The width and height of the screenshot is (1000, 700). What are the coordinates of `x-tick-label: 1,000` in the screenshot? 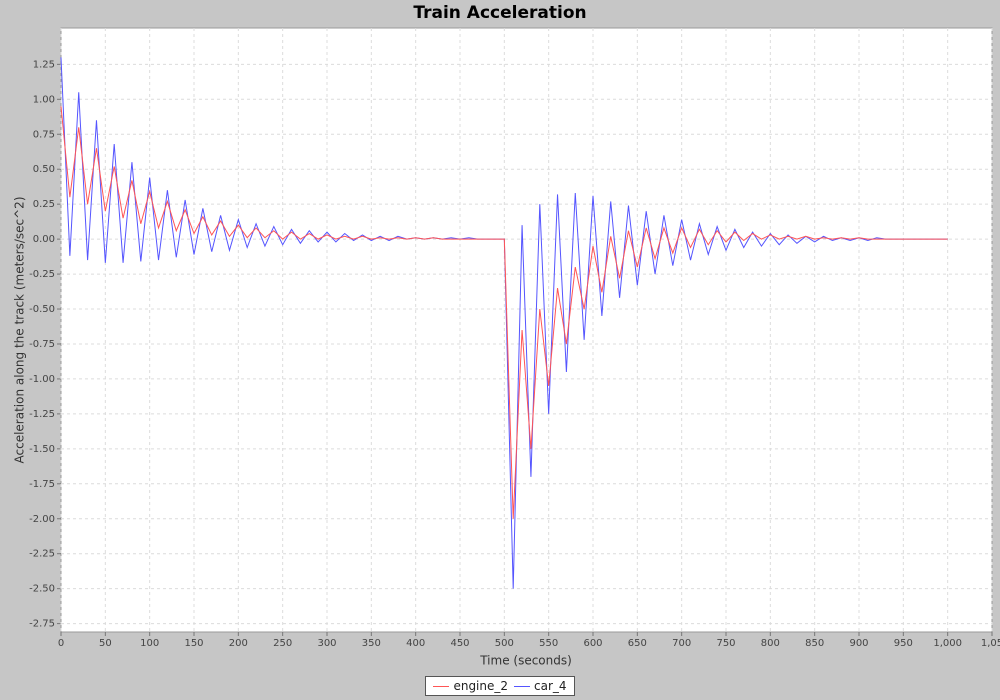 It's located at (947, 643).